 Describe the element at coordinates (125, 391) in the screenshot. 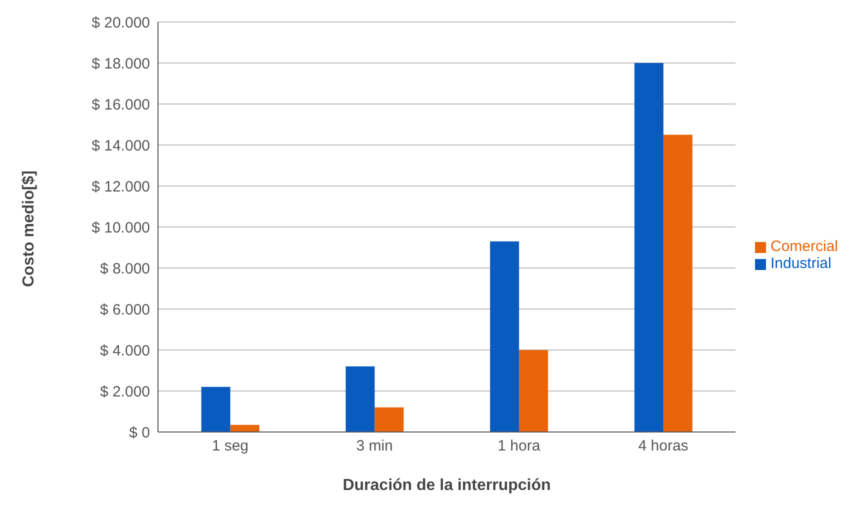

I see `y-tick-label: $ 2.000` at that location.